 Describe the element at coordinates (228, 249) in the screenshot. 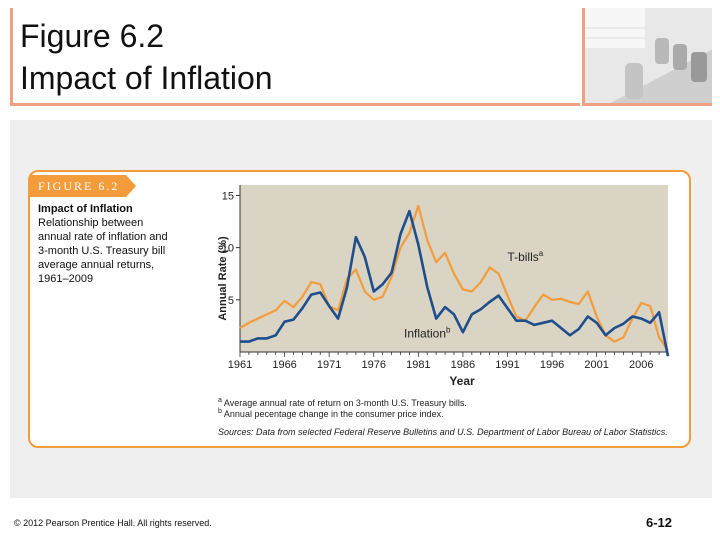

I see `y-tick-label: 10` at that location.